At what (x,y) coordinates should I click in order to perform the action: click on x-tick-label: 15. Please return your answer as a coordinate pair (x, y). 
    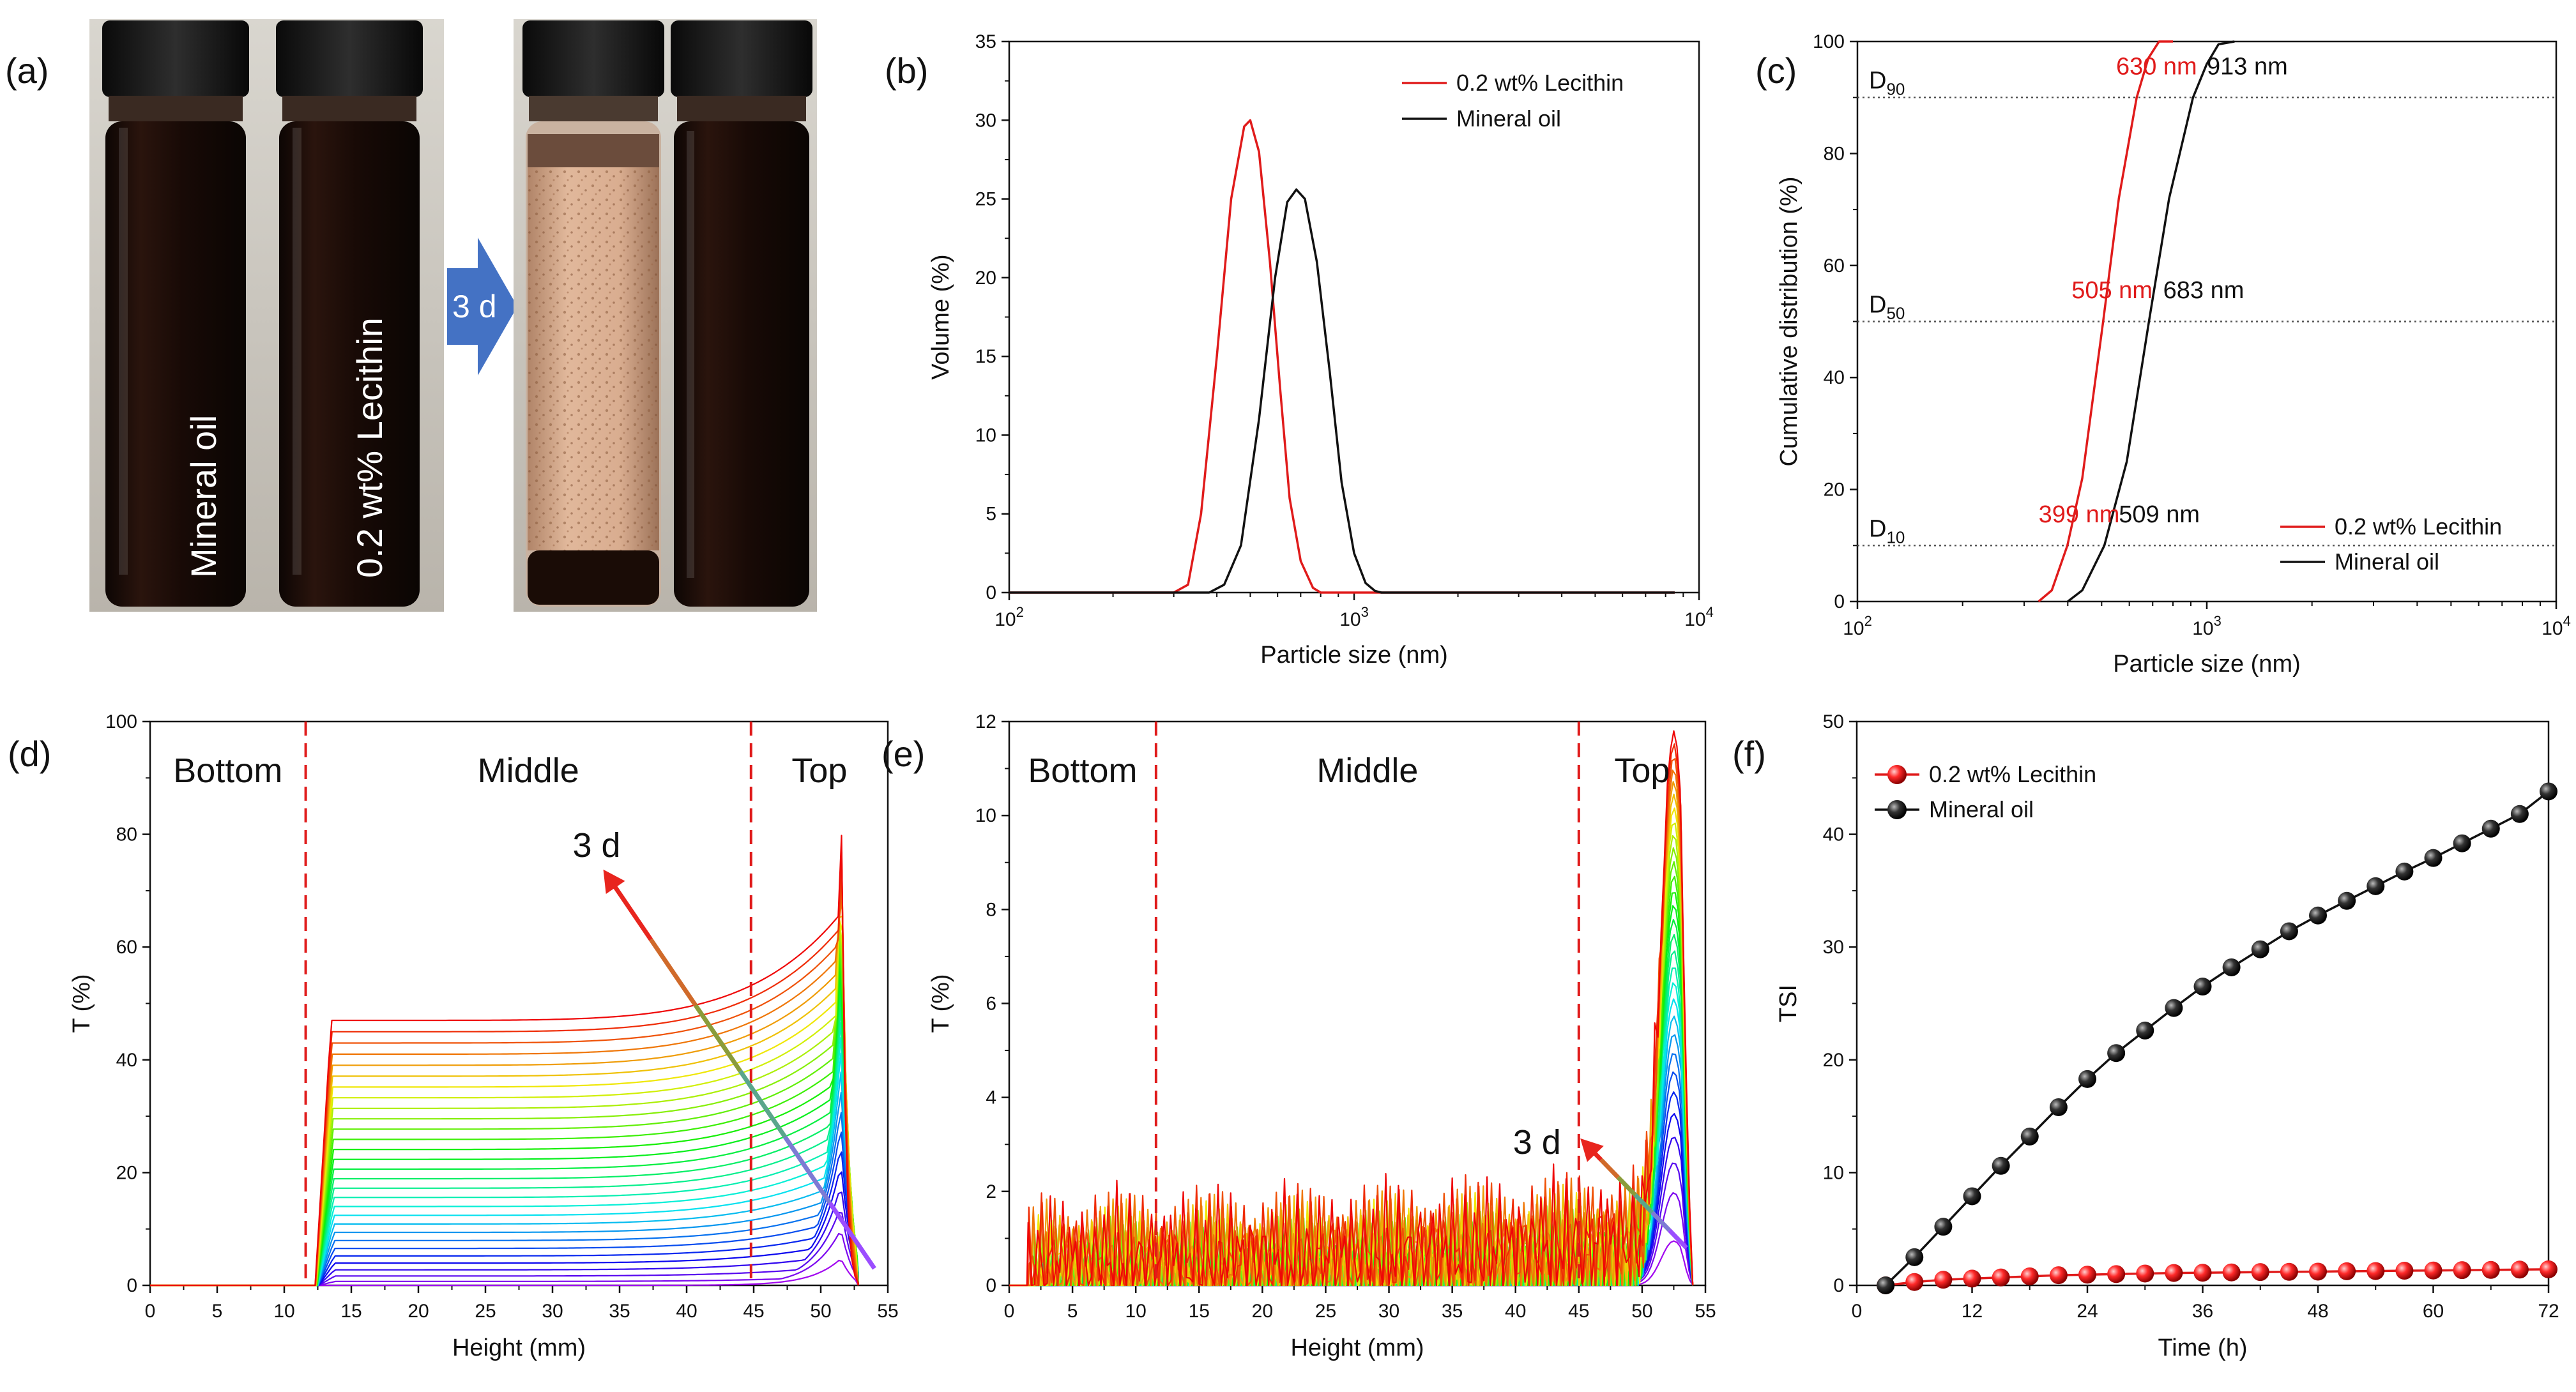
    Looking at the image, I should click on (1199, 1311).